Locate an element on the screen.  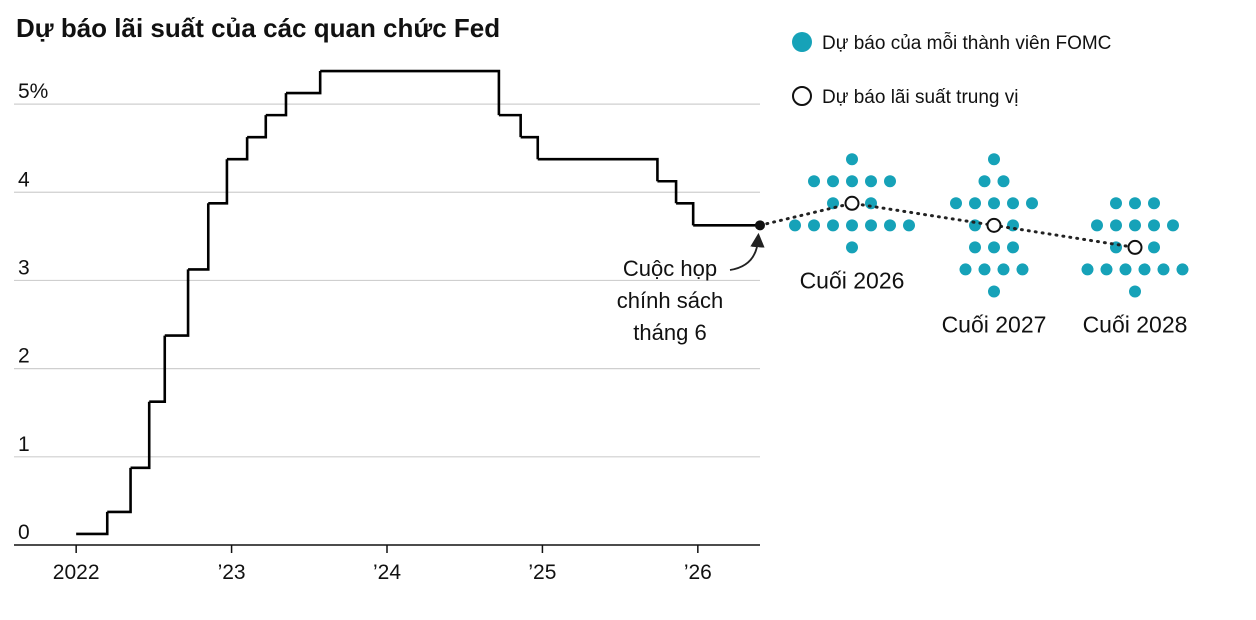
annotation-arrow is located at coordinates (747, 251).